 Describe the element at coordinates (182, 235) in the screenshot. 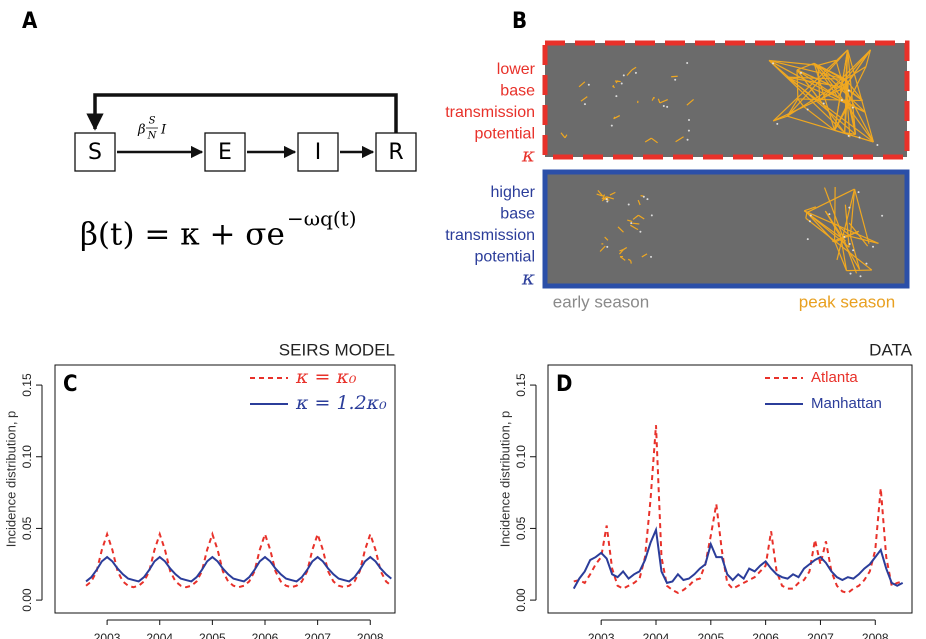

I see `equation: β(t) = κ + σe` at that location.